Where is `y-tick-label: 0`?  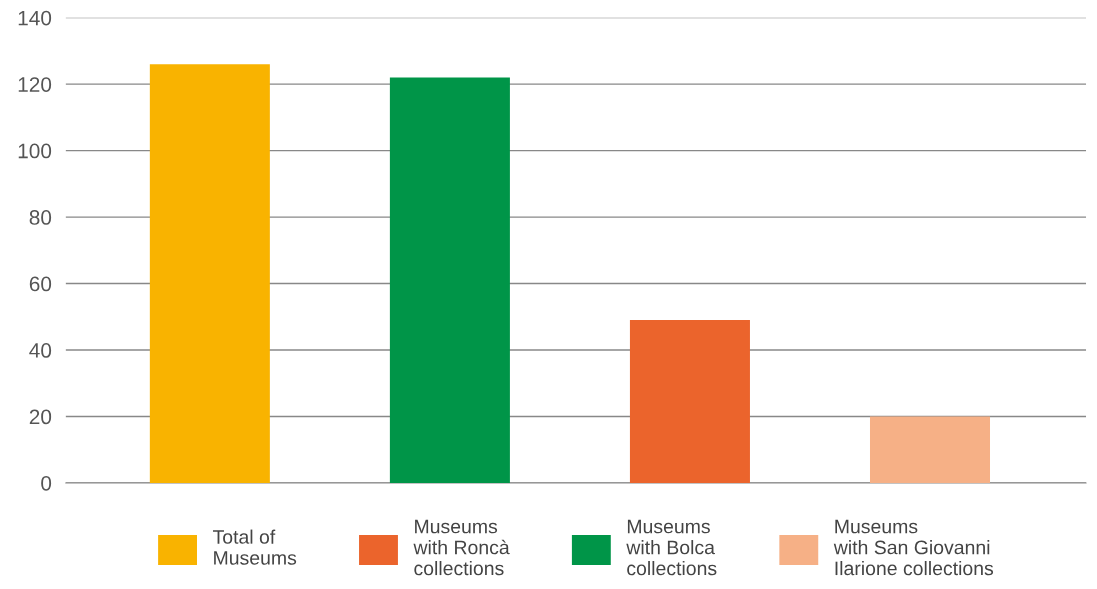 y-tick-label: 0 is located at coordinates (46, 483).